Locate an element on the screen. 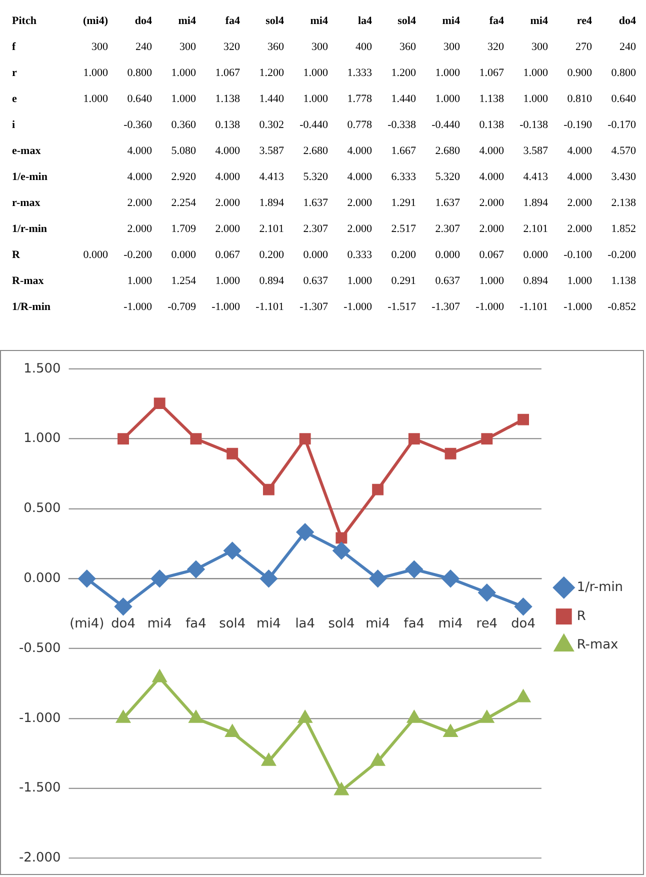 Image resolution: width=646 pixels, height=877 pixels. x-tick-label: fa4 is located at coordinates (414, 624).